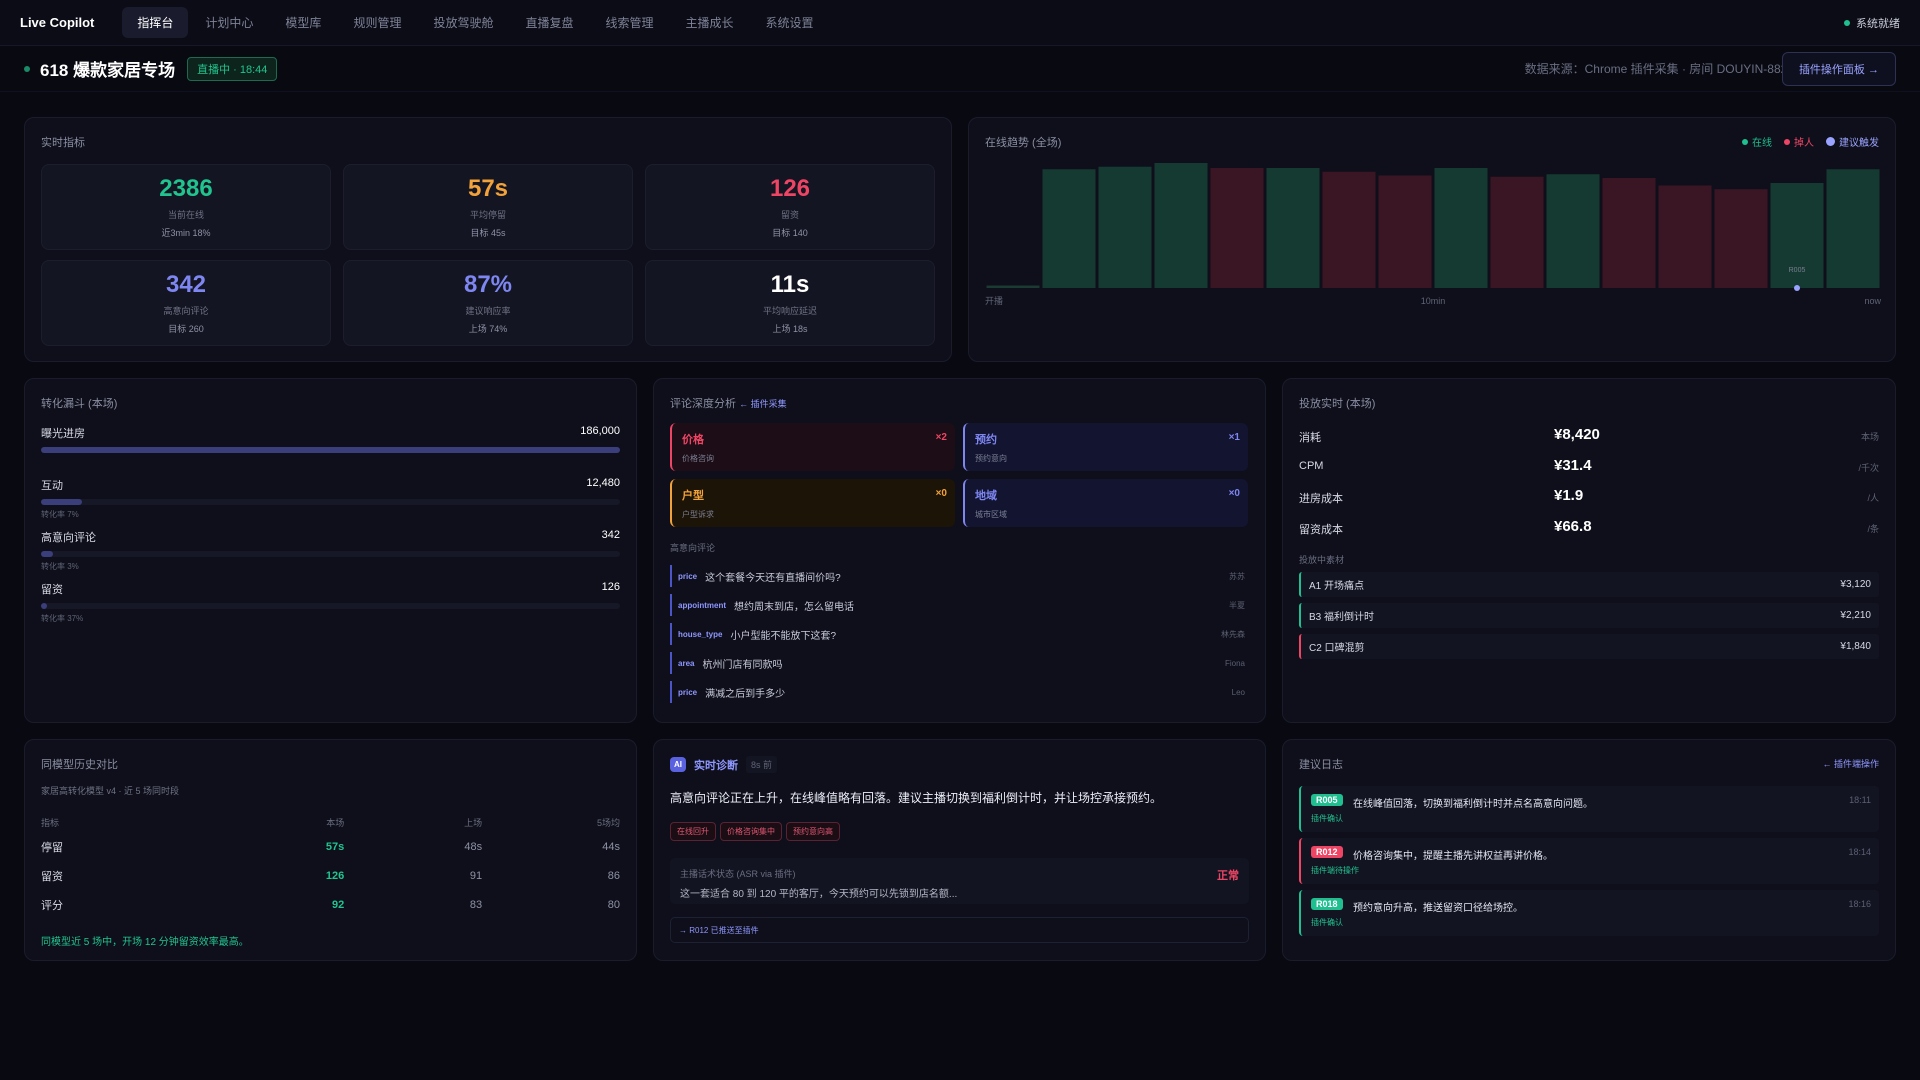 This screenshot has width=1920, height=1080. I want to click on comment-item: appointment 想约周末到店，怎么留电话 半夏, so click(959, 605).